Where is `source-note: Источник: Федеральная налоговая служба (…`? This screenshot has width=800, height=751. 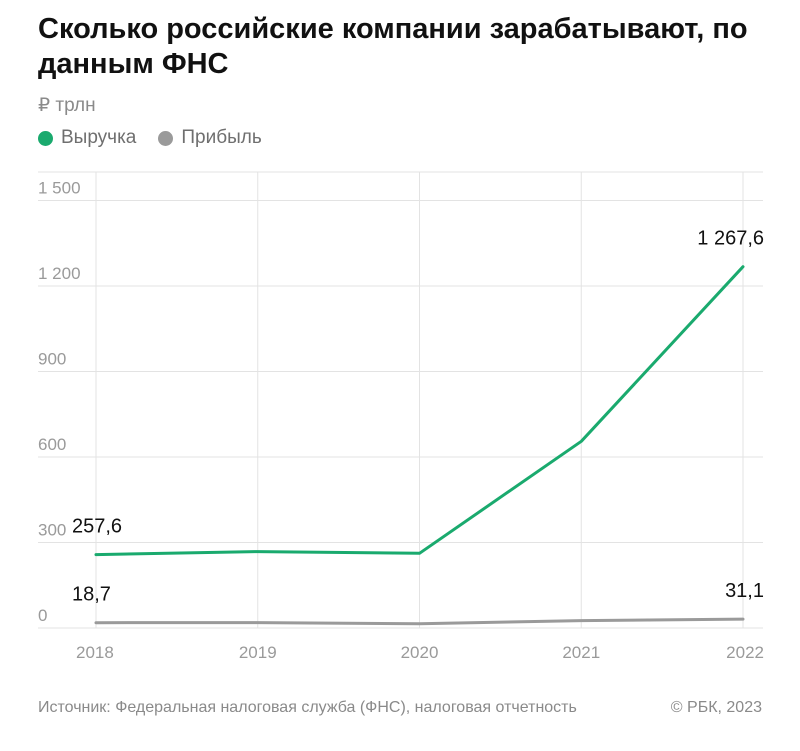
source-note: Источник: Федеральная налоговая служба (… is located at coordinates (307, 707).